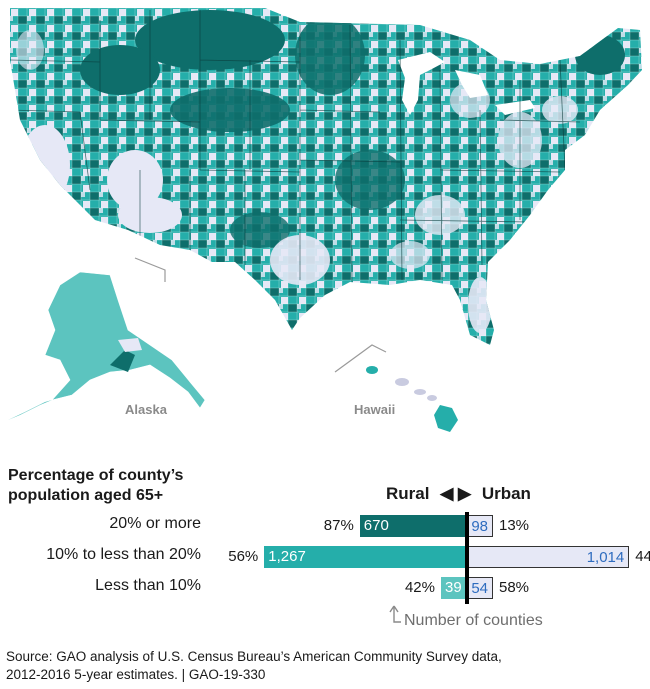  I want to click on hawaii-big-island, so click(446, 418).